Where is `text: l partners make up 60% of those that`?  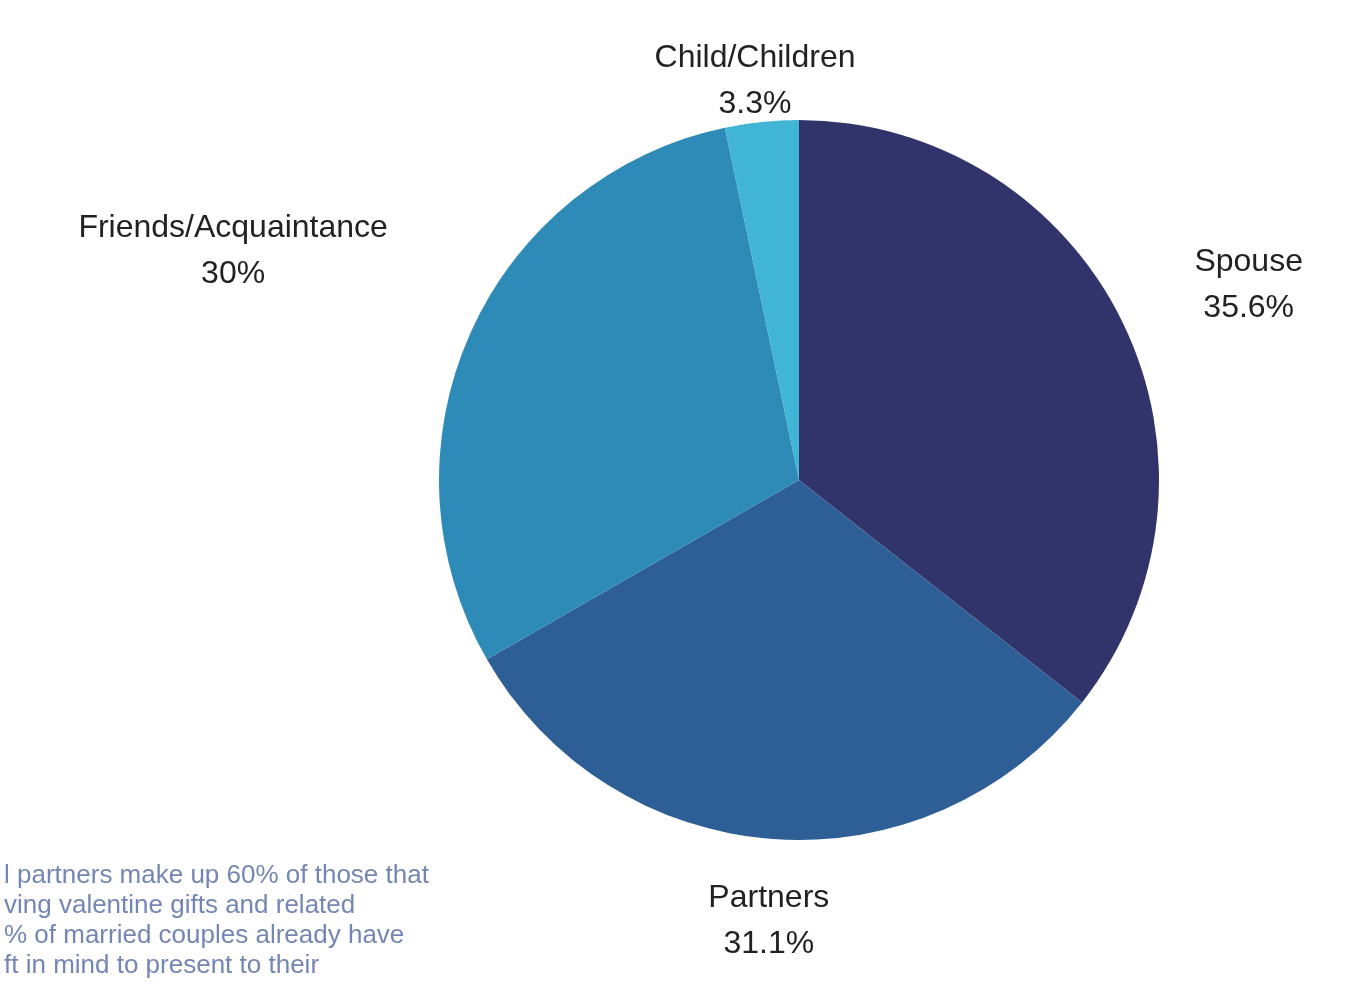 text: l partners make up 60% of those that is located at coordinates (217, 874).